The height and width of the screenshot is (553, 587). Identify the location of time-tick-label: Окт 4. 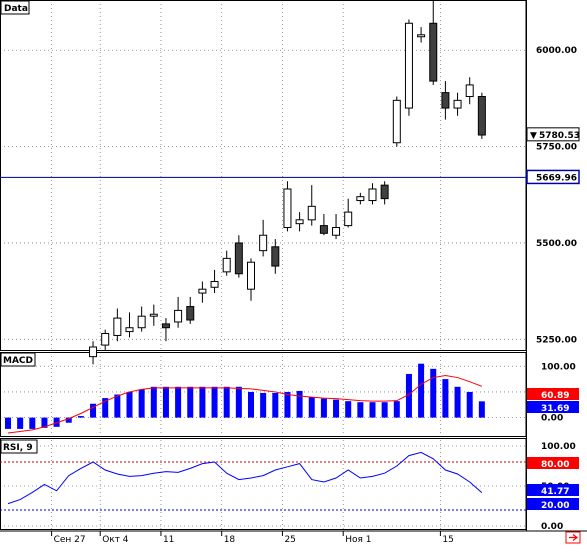
(115, 540).